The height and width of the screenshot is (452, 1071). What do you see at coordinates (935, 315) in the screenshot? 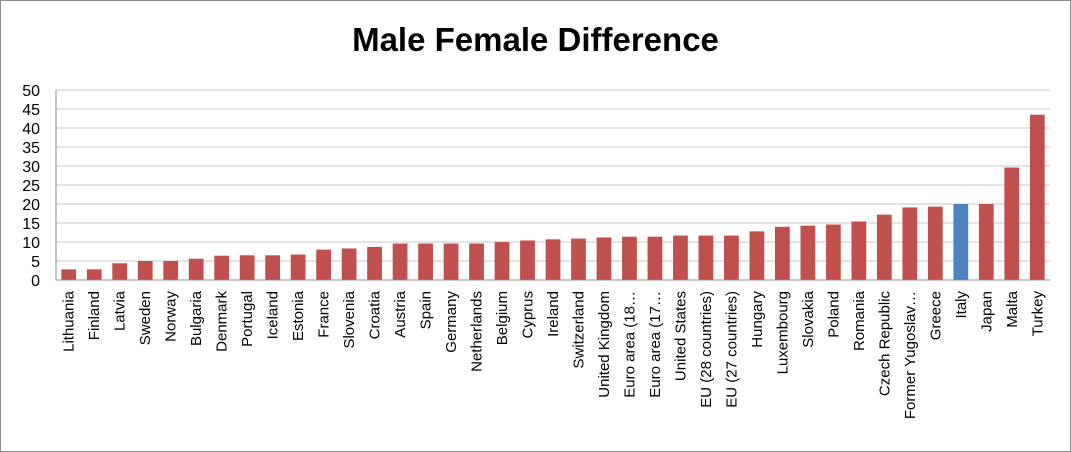
I see `x-tick-label: Greece` at bounding box center [935, 315].